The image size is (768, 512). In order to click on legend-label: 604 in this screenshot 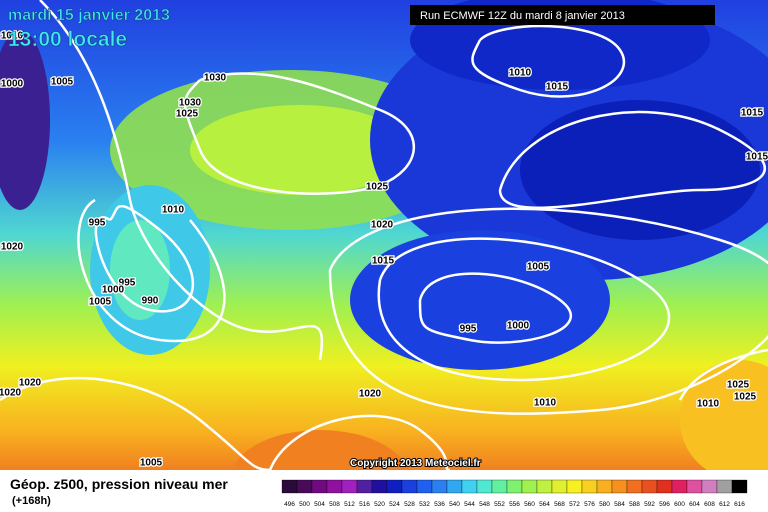, I will do `click(694, 504)`.